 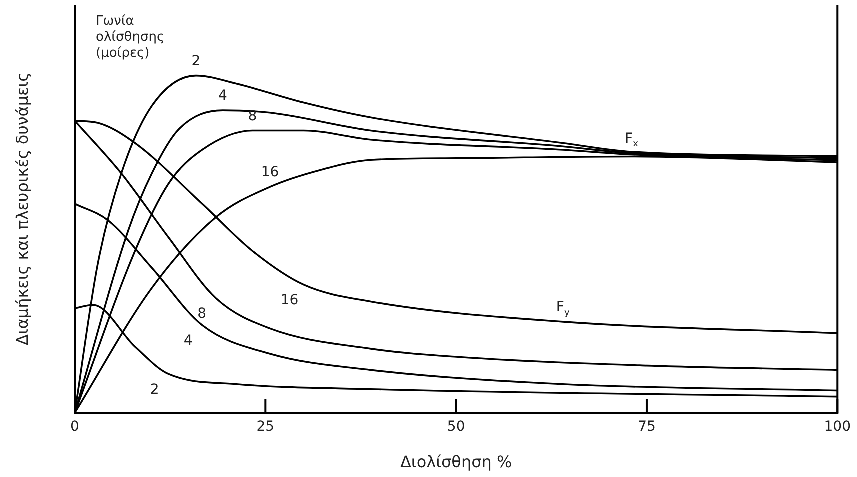 I want to click on x-tick-label: 25, so click(x=265, y=427).